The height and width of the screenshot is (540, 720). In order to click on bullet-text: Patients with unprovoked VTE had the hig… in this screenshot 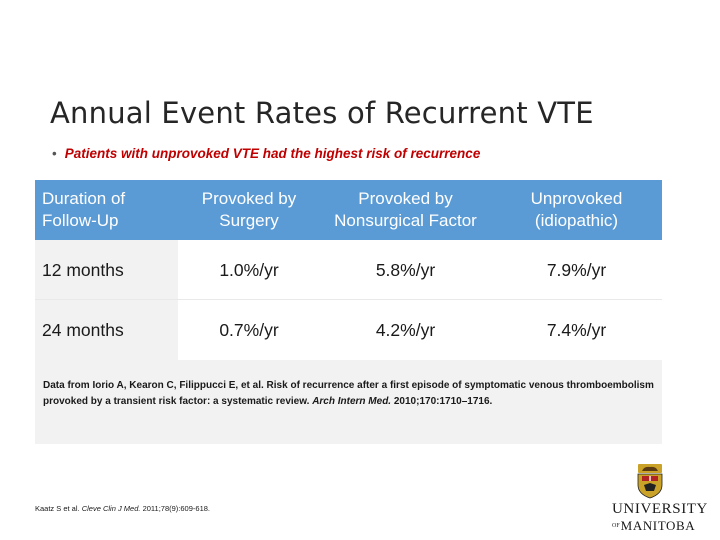, I will do `click(272, 153)`.